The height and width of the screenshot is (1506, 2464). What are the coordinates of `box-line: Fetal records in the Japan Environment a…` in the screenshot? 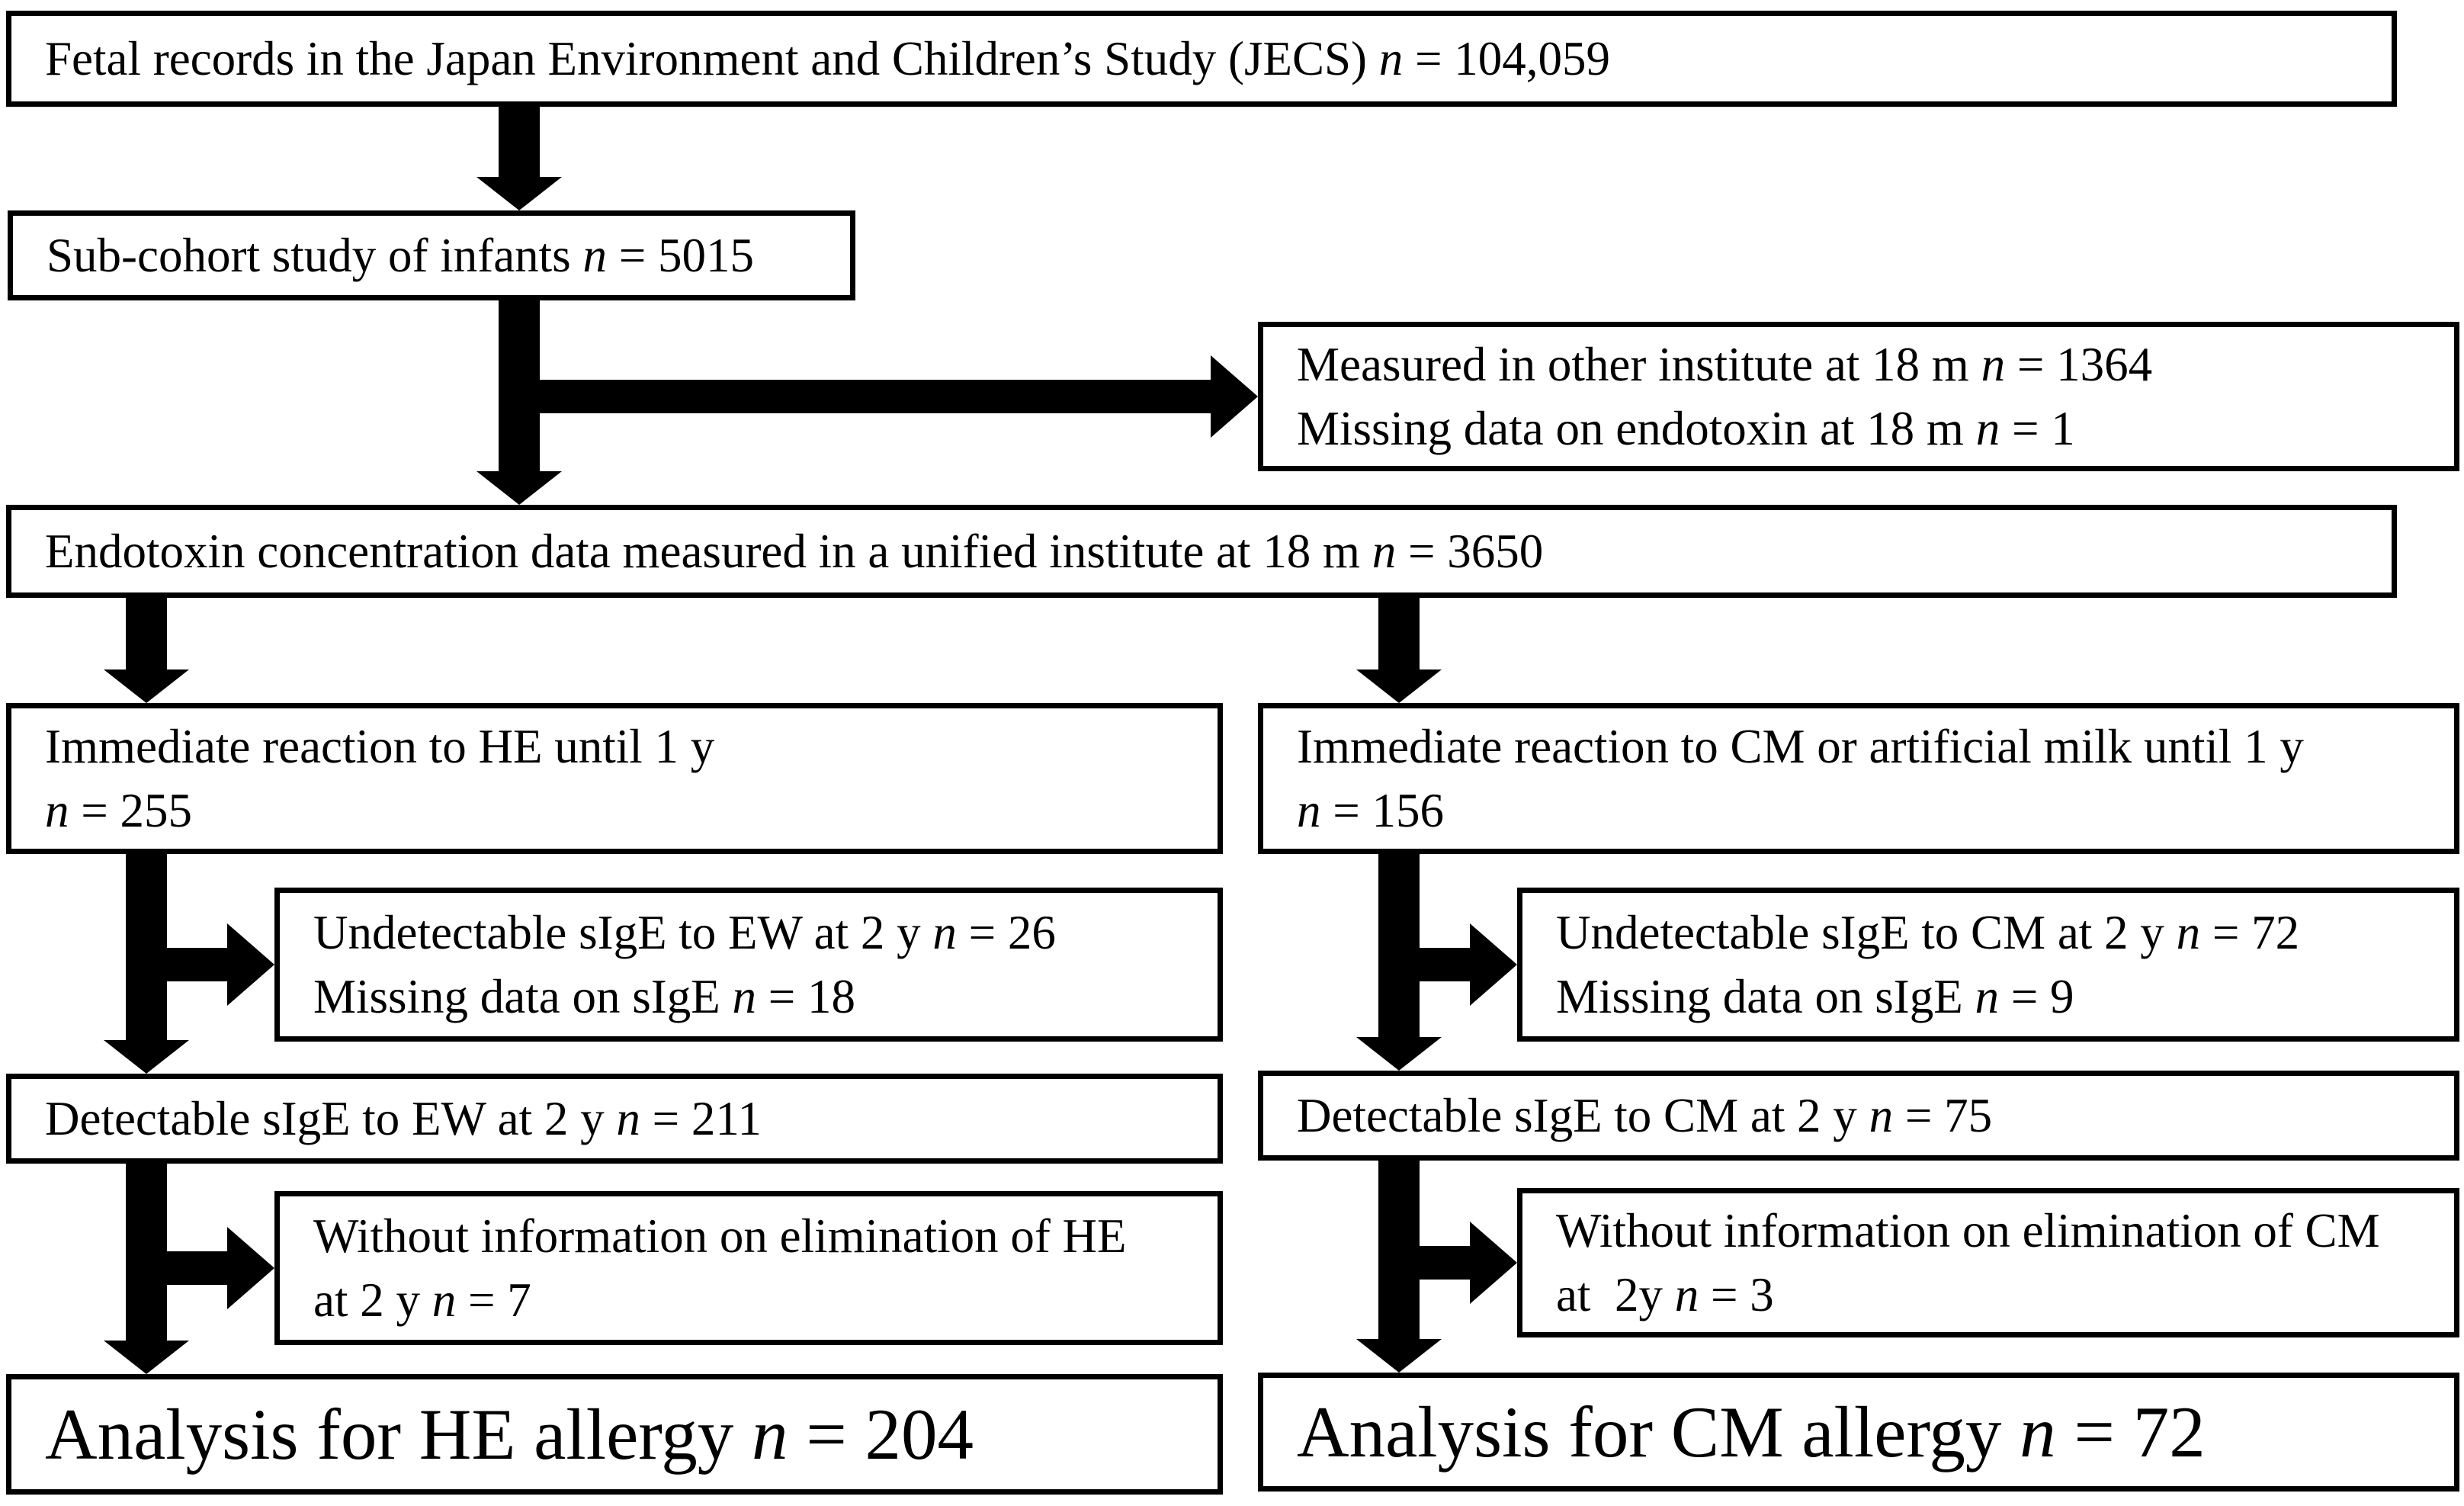 It's located at (828, 58).